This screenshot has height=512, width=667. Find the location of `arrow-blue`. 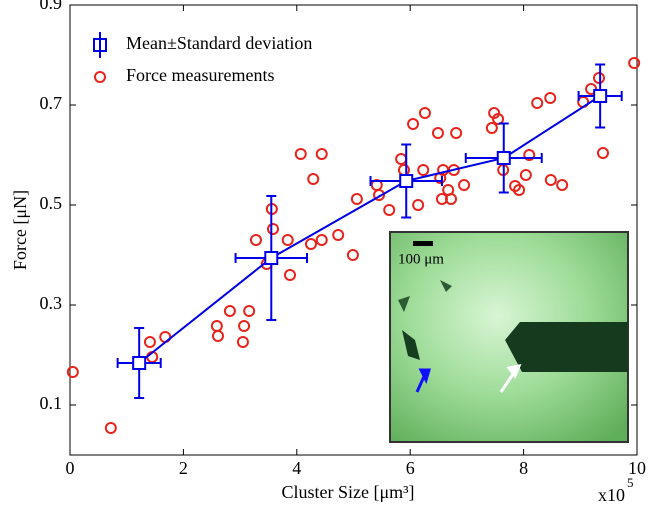

arrow-blue is located at coordinates (423, 380).